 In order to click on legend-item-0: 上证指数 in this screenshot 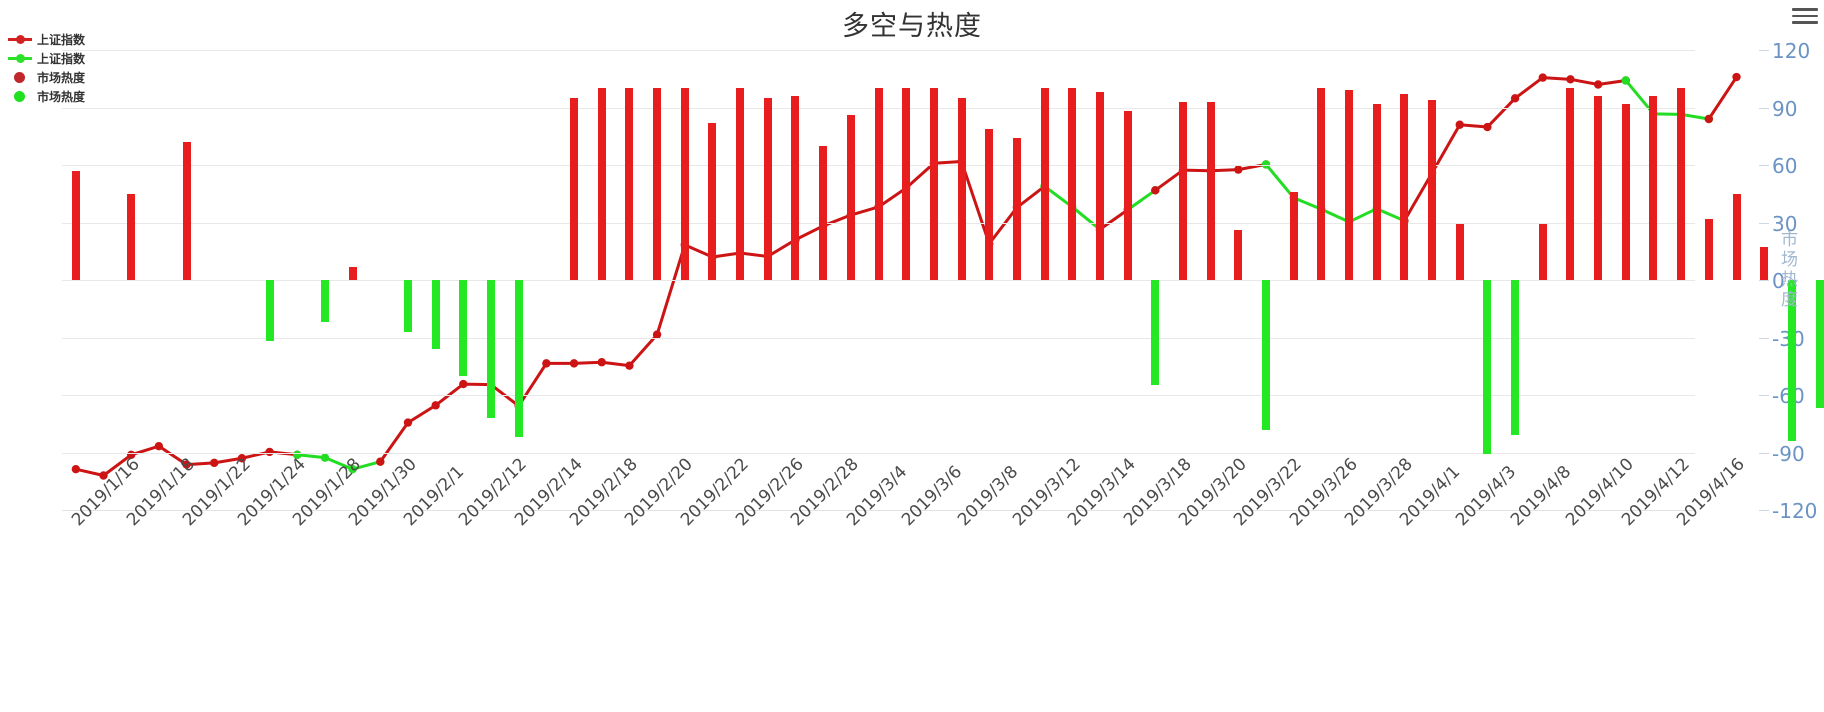, I will do `click(46, 39)`.